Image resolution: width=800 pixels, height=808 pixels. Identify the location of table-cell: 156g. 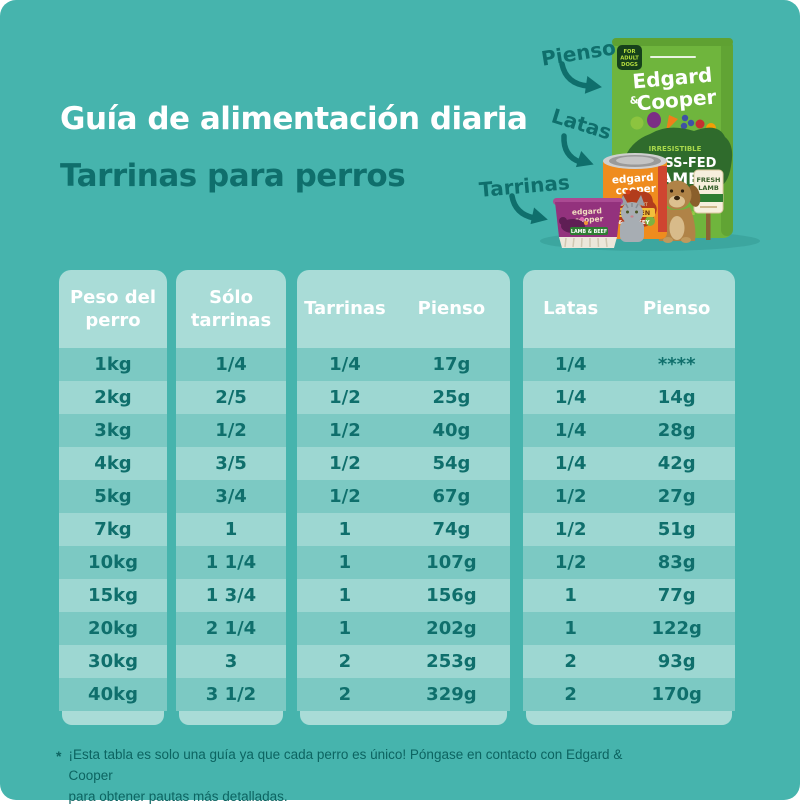
(451, 595).